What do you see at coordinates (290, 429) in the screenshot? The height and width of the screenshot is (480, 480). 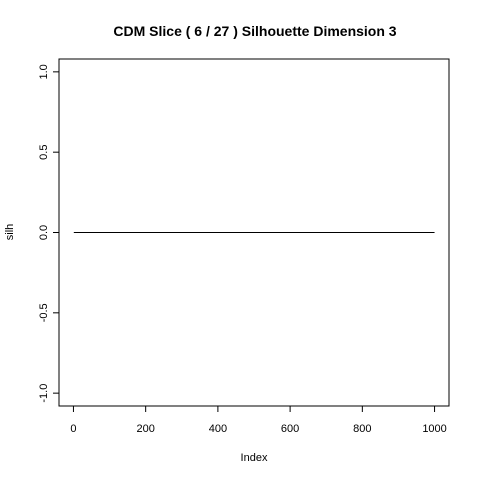 I see `x-tick-label: 600` at bounding box center [290, 429].